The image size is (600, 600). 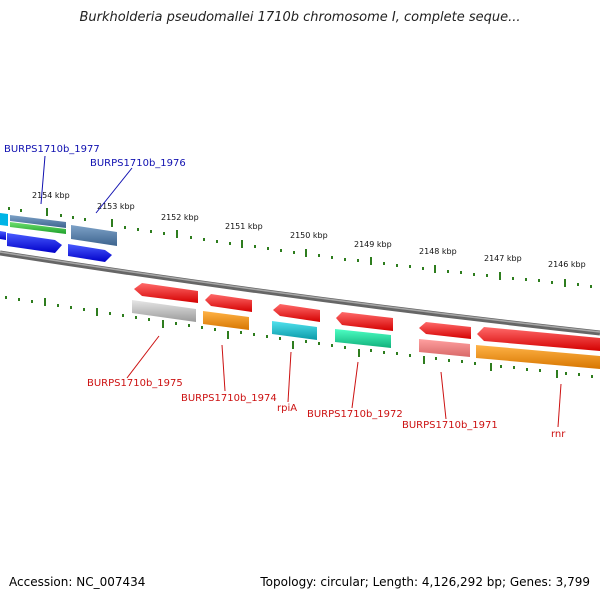 I want to click on tick-label: 2150 kbp, so click(x=309, y=235).